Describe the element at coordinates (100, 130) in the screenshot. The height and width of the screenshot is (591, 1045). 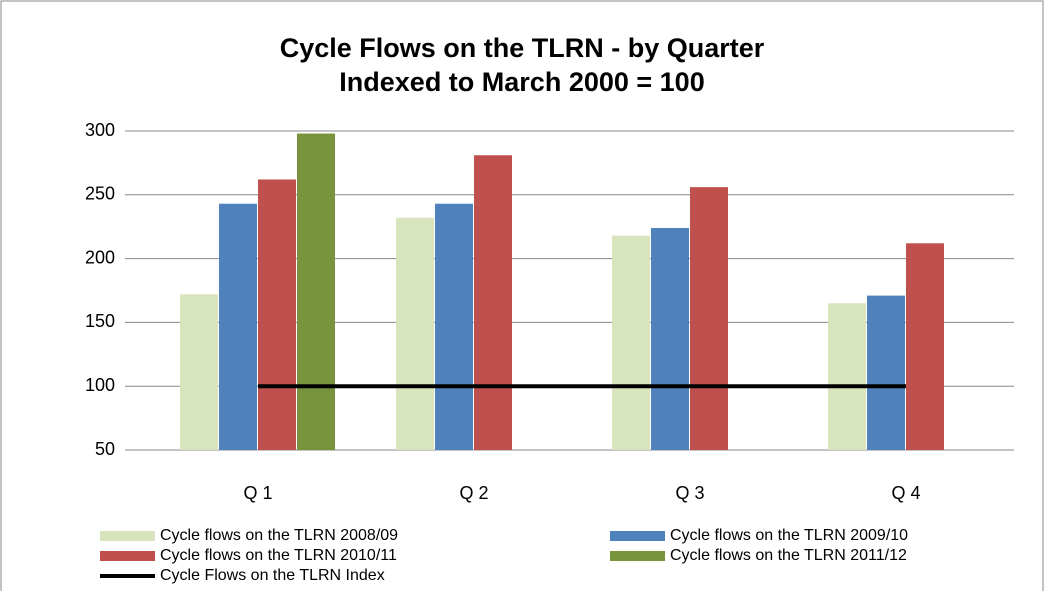
I see `y-tick-label: 300` at that location.